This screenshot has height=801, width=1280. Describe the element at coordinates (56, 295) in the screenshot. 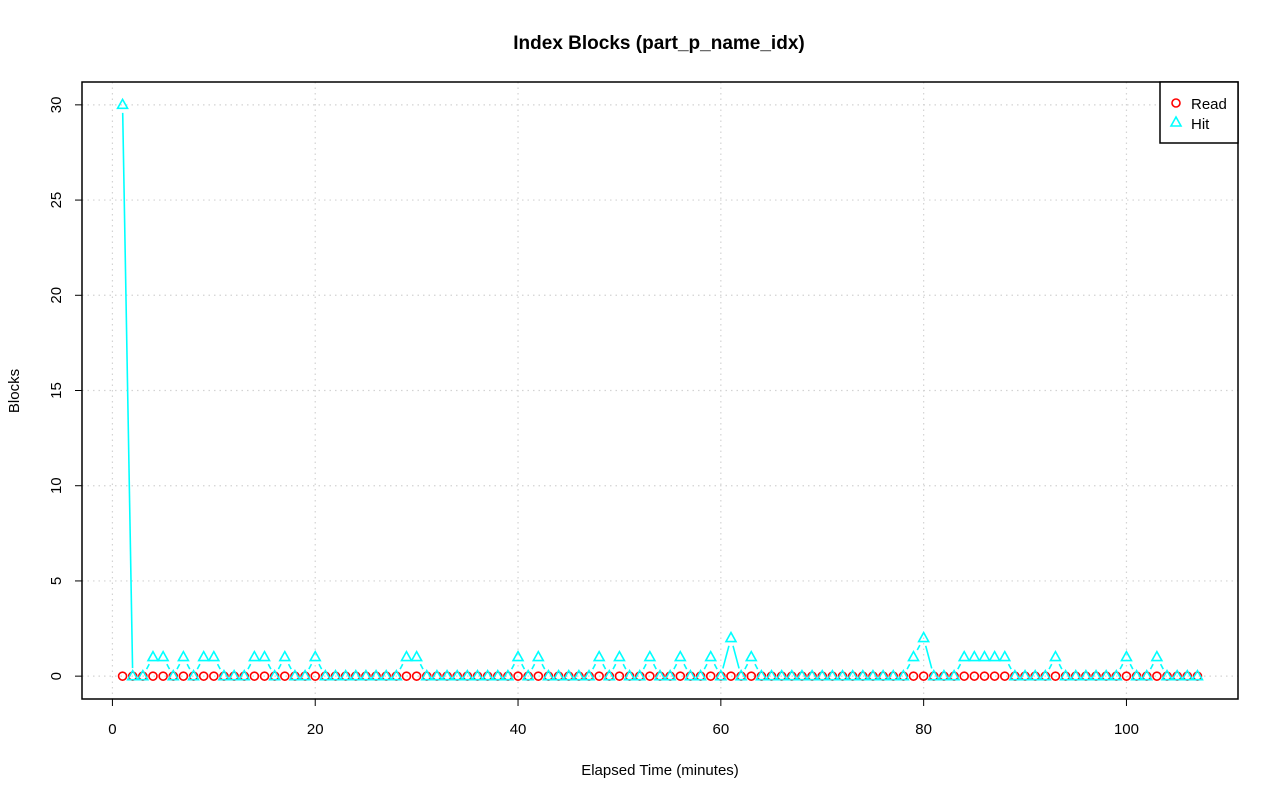

I see `y-tick-label: 20` at that location.